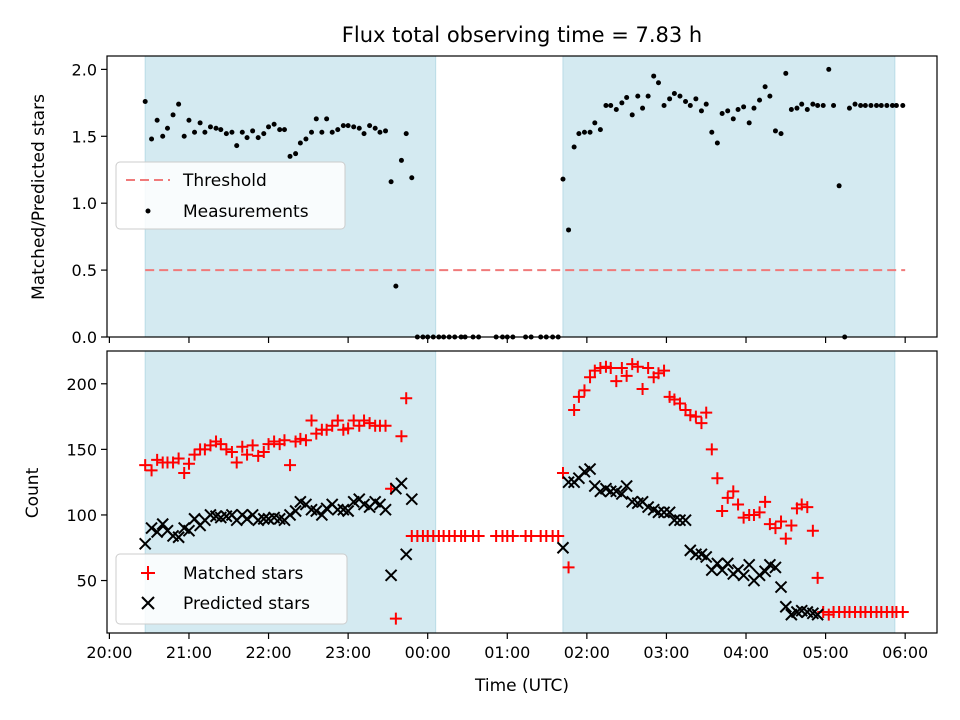  Describe the element at coordinates (348, 652) in the screenshot. I see `x-tick-label: 23:00` at that location.